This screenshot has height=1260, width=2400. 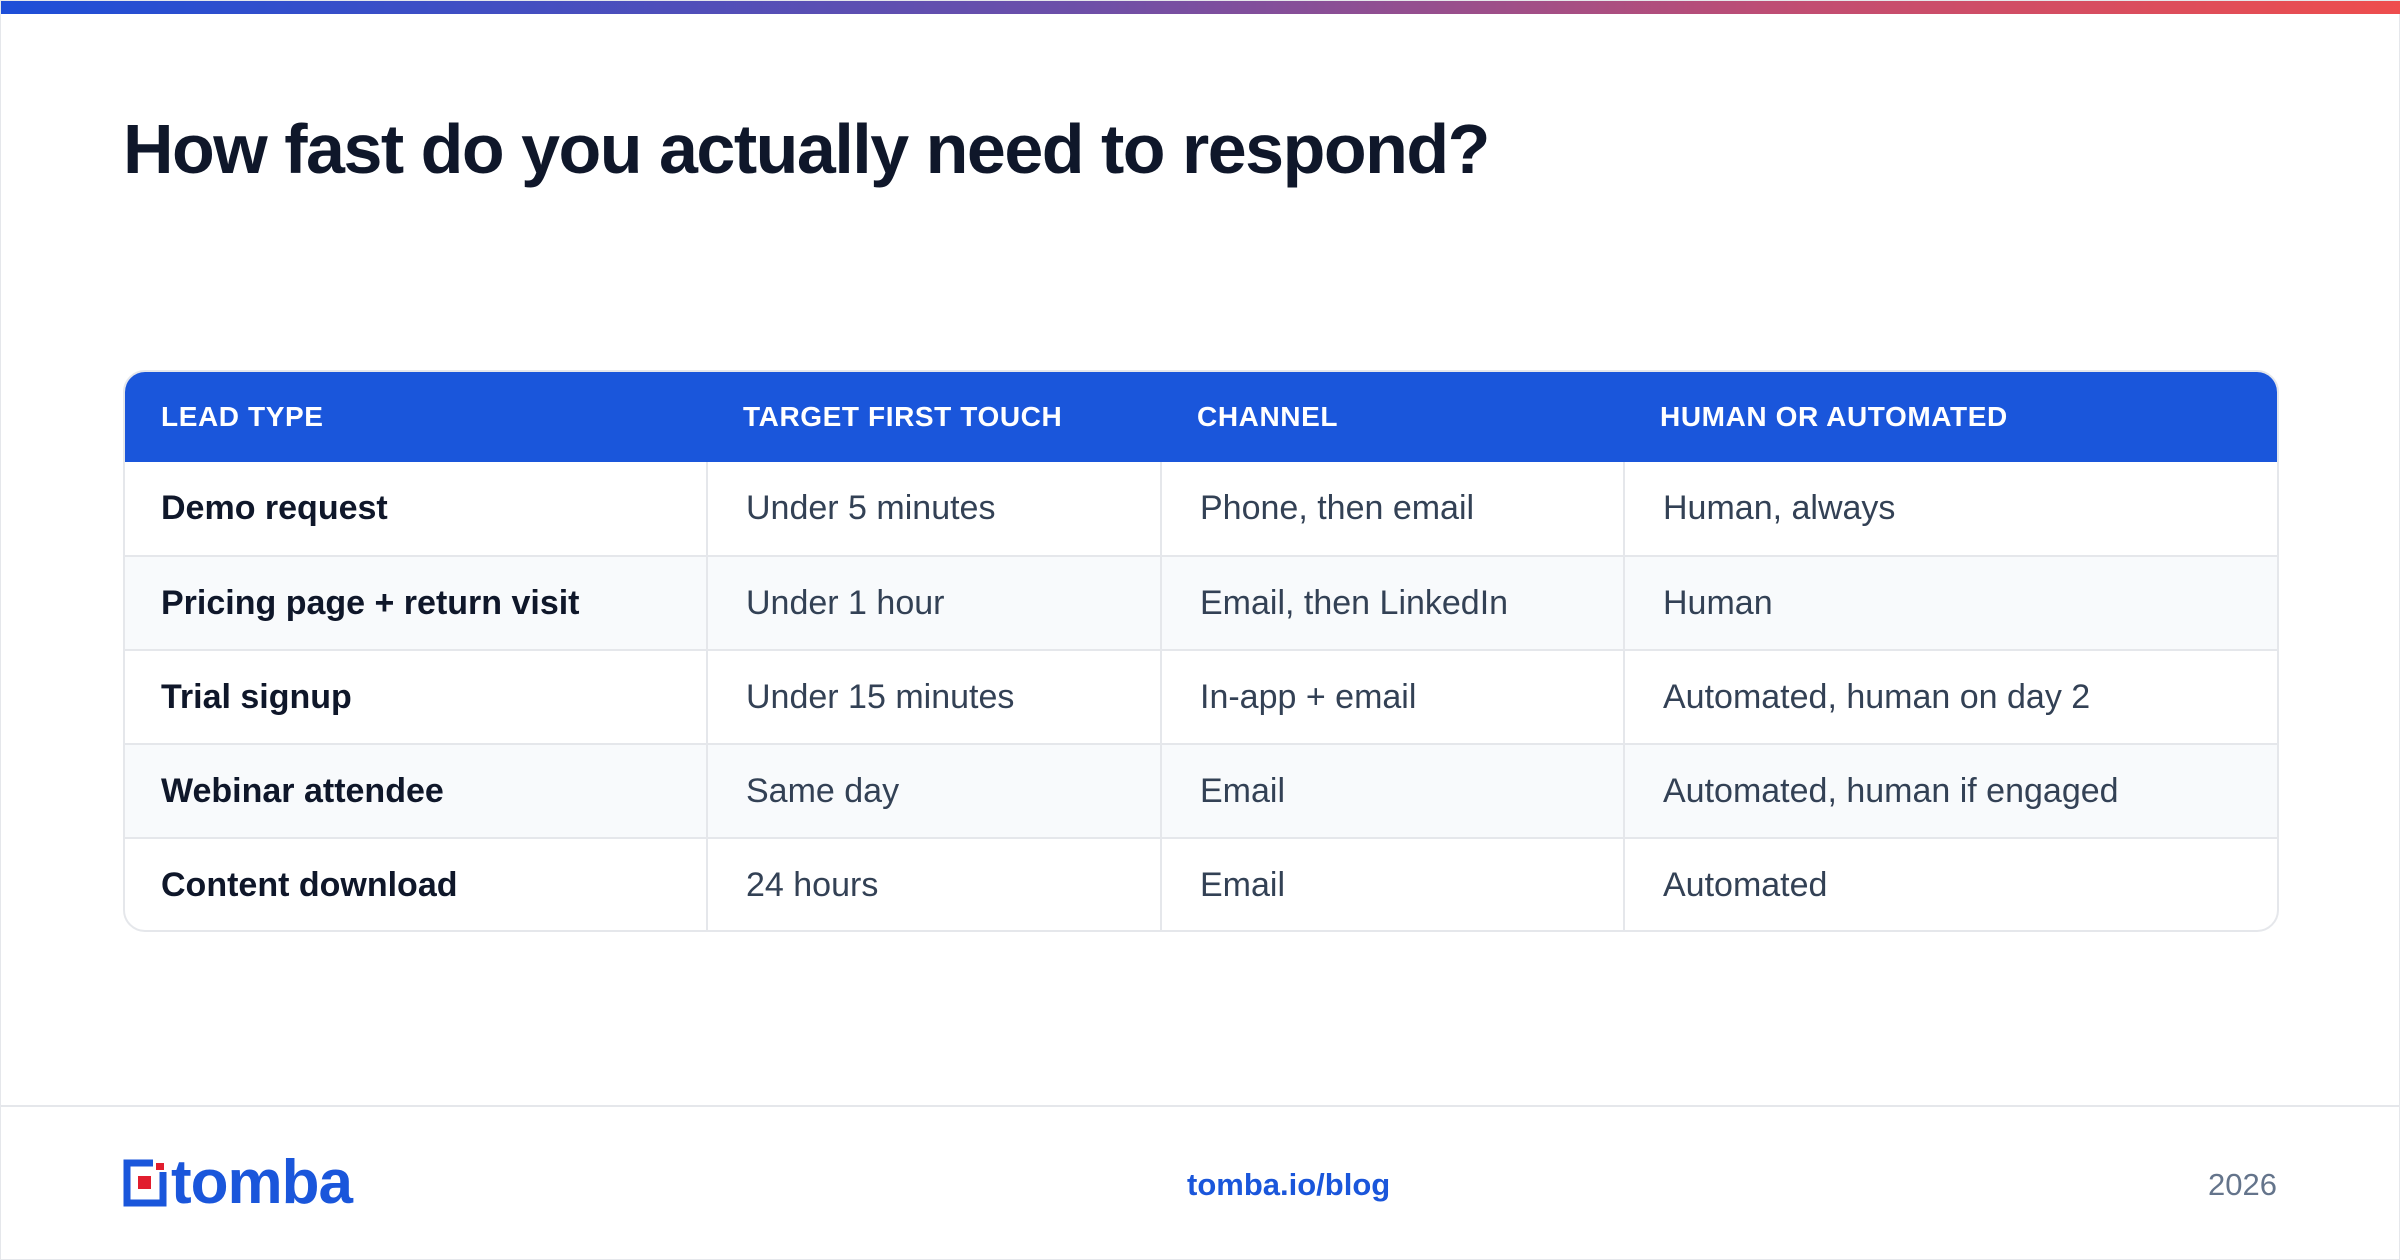 What do you see at coordinates (1200, 1106) in the screenshot?
I see `footer-divider` at bounding box center [1200, 1106].